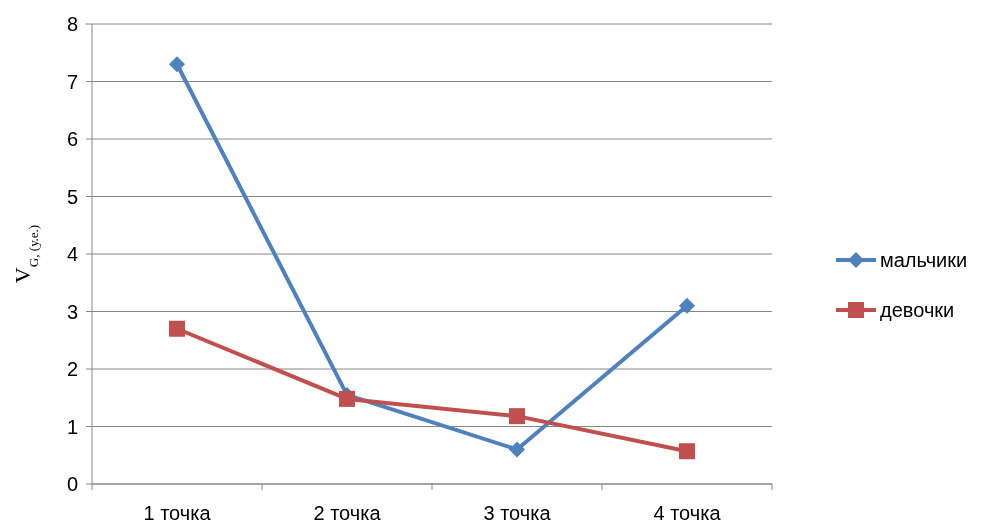 The height and width of the screenshot is (526, 1005). I want to click on x-tick-label: 3 точка, so click(517, 513).